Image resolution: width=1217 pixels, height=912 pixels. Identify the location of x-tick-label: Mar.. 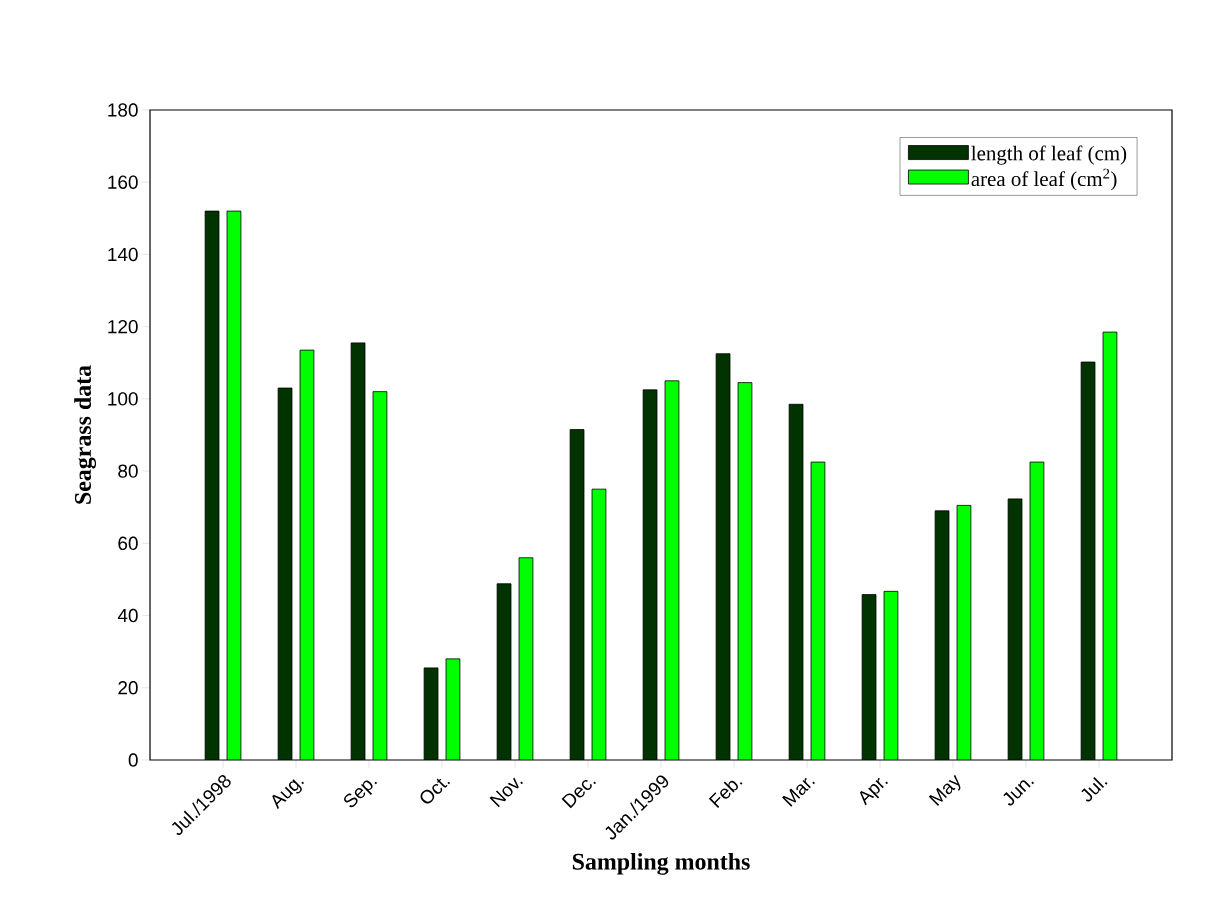
(798, 792).